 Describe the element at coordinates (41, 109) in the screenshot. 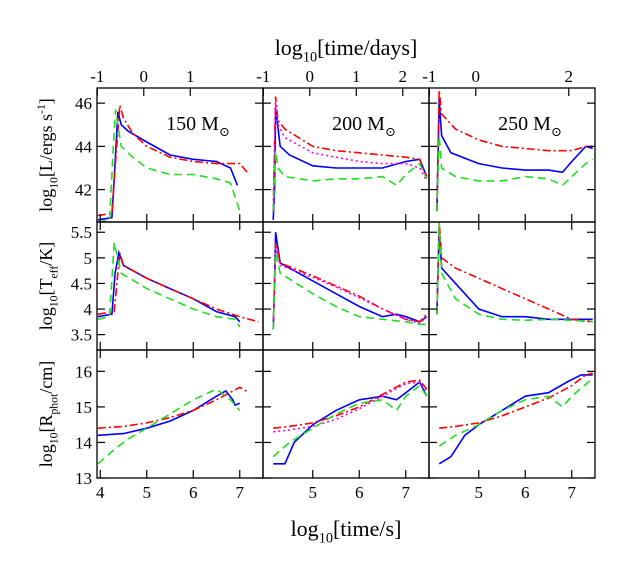

I see `label-part: -1` at that location.